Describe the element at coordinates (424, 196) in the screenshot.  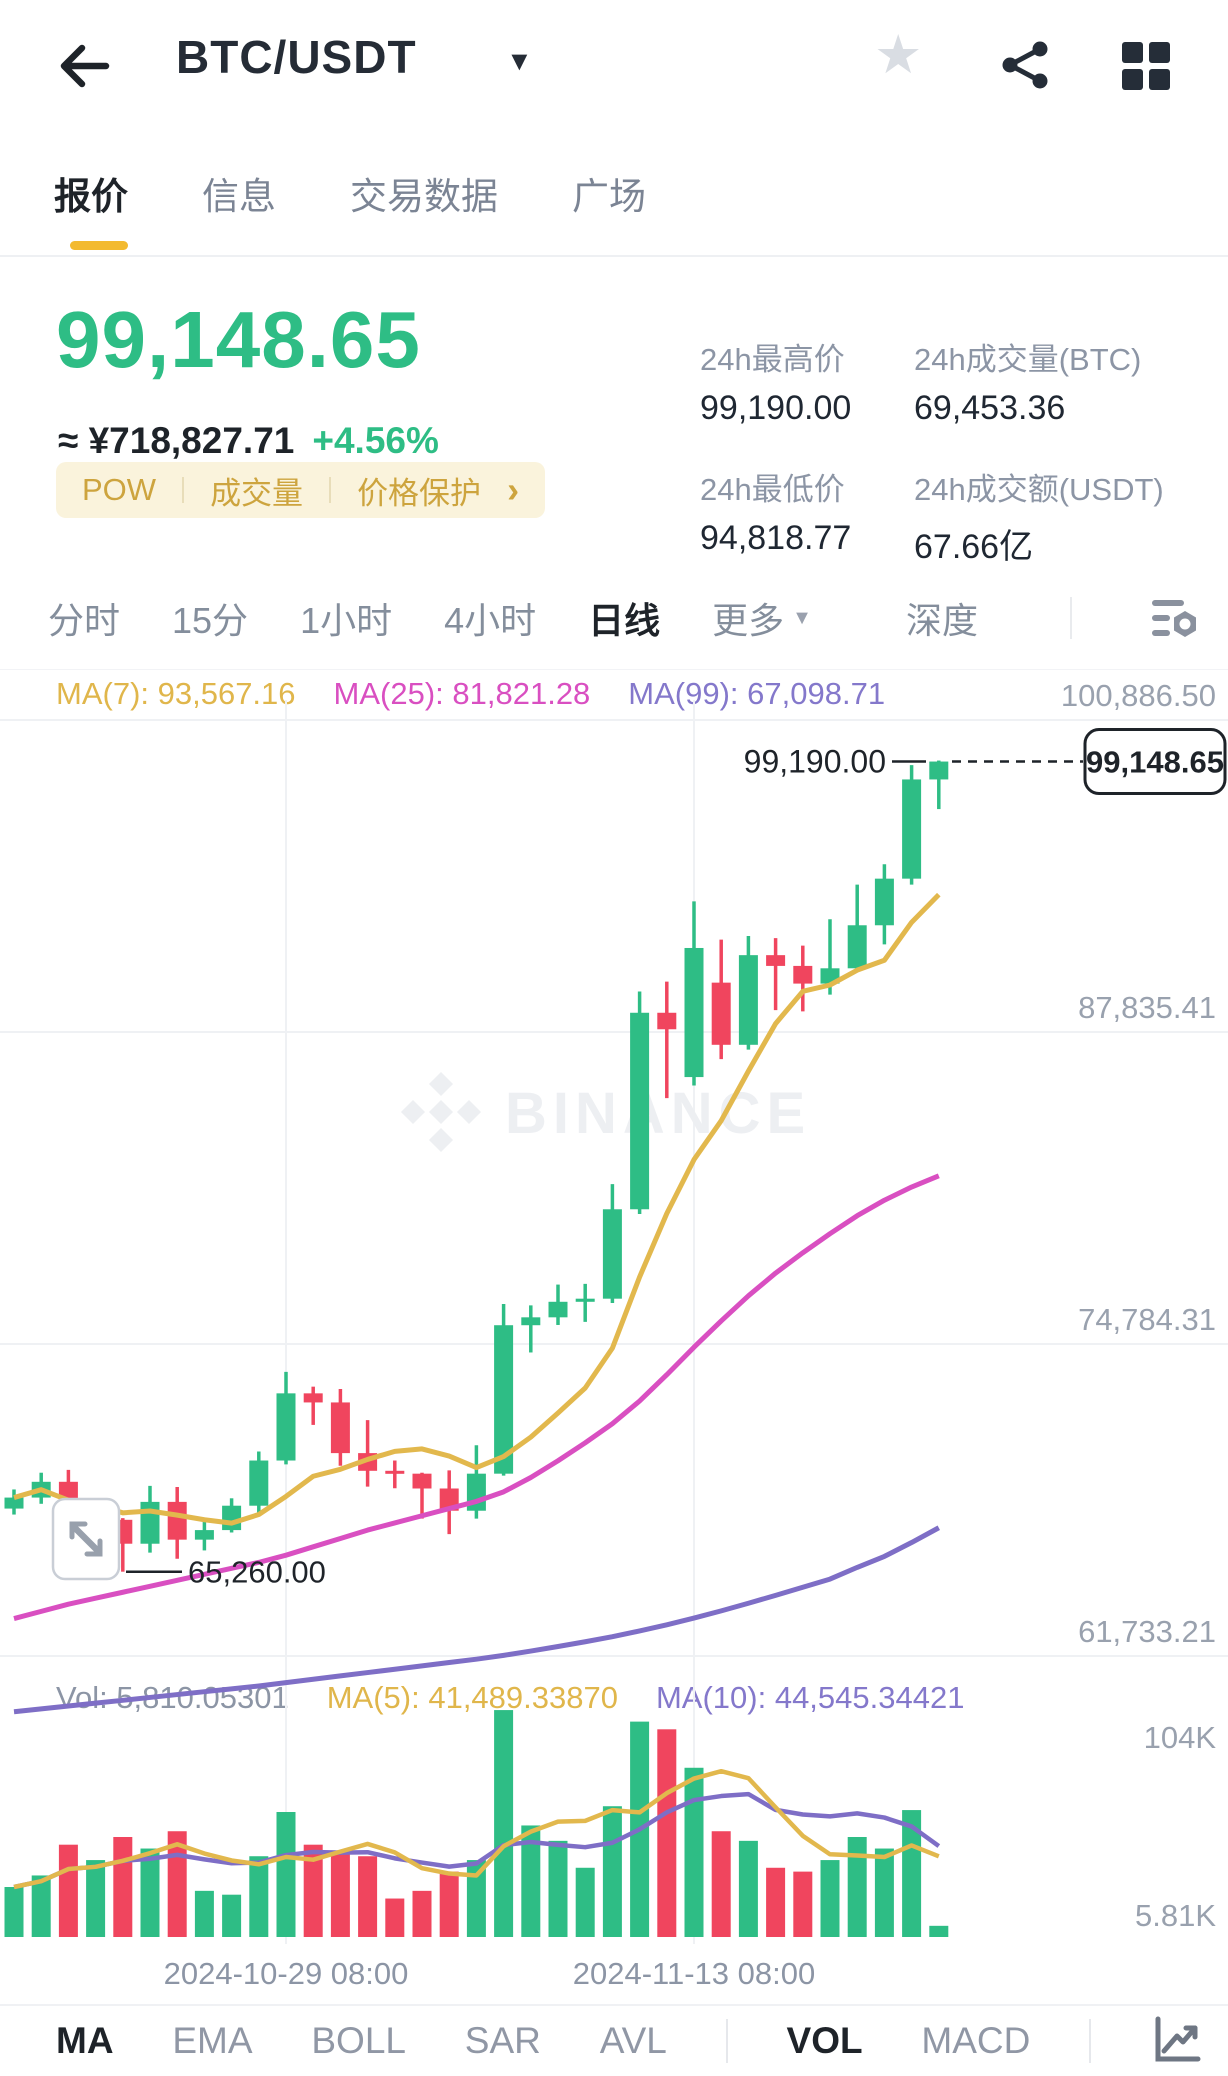
I see `tab-trade-data: 交易数据` at that location.